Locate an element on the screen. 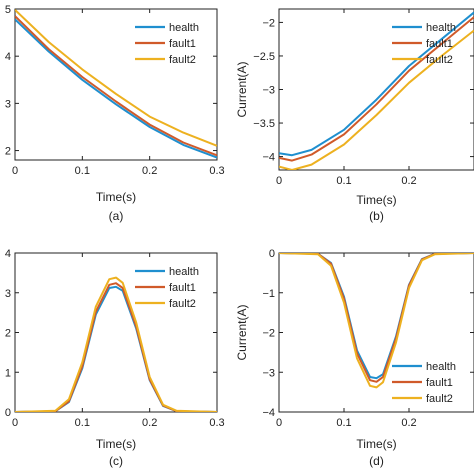 The image size is (474, 474). panel-caption: (c) is located at coordinates (116, 461).